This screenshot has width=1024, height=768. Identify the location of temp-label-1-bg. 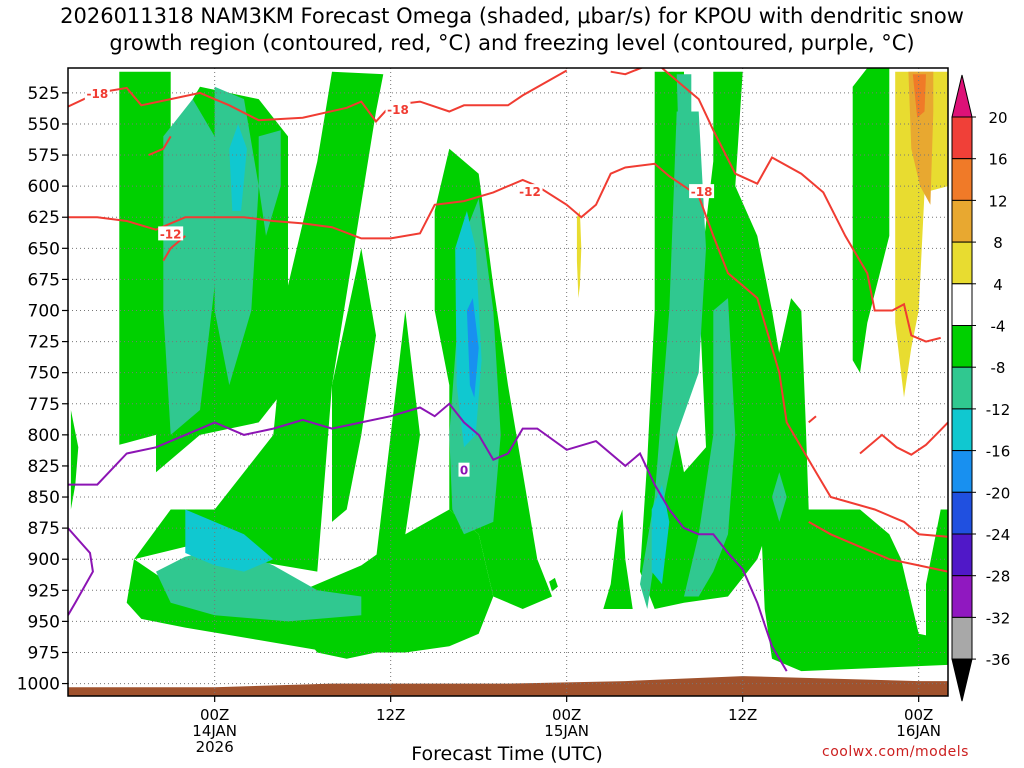
(398, 109).